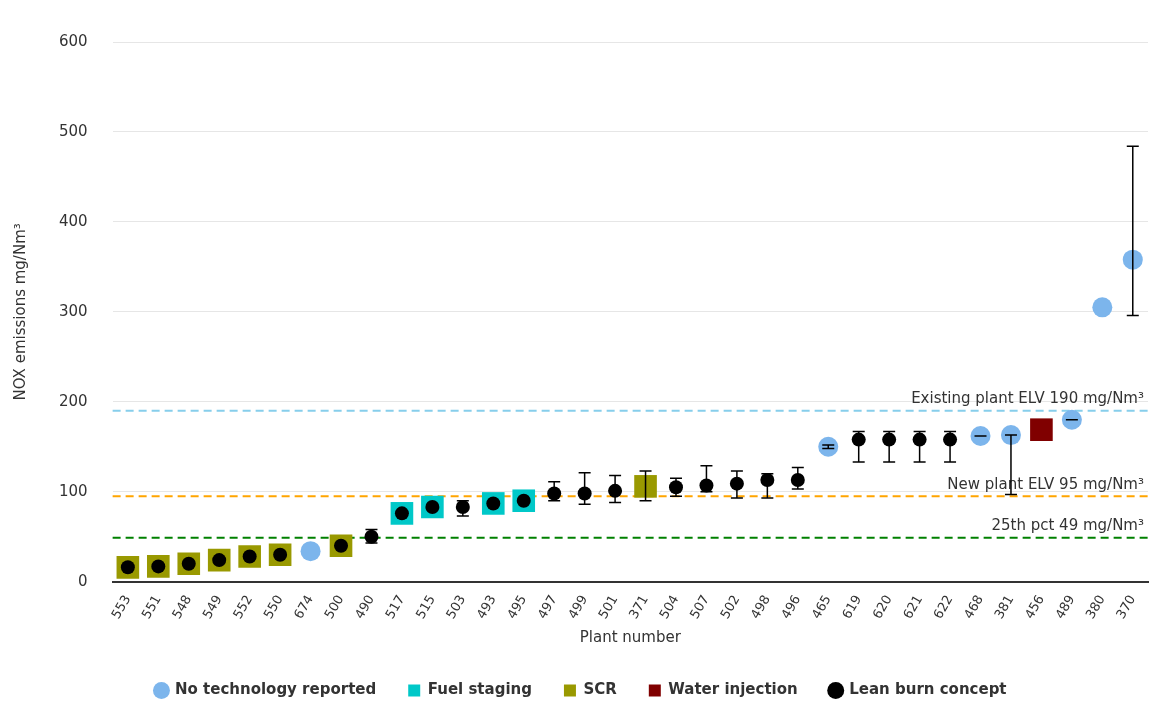  What do you see at coordinates (733, 689) in the screenshot?
I see `legend-label: Water injection` at bounding box center [733, 689].